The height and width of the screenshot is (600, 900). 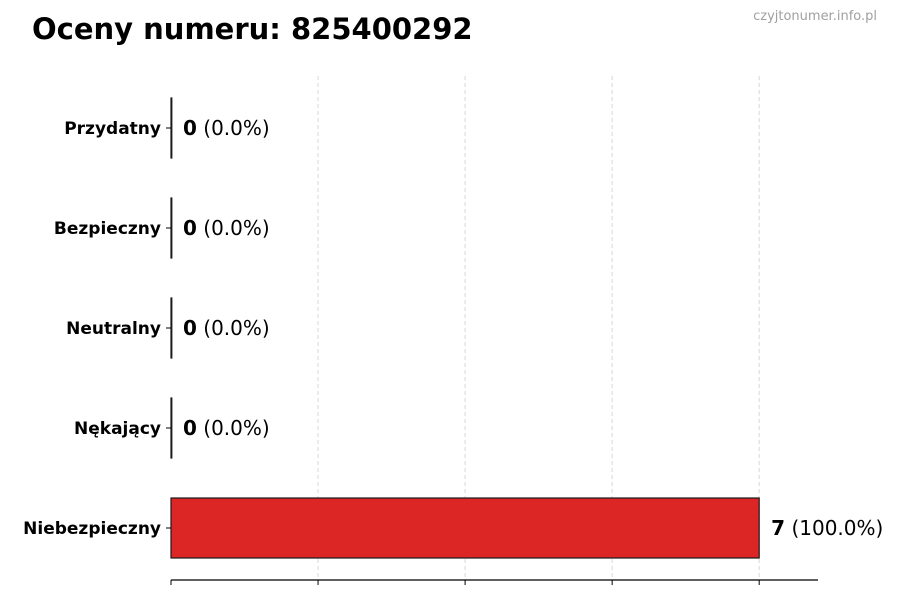 I want to click on data-label-percent: (100.0%), so click(x=837, y=528).